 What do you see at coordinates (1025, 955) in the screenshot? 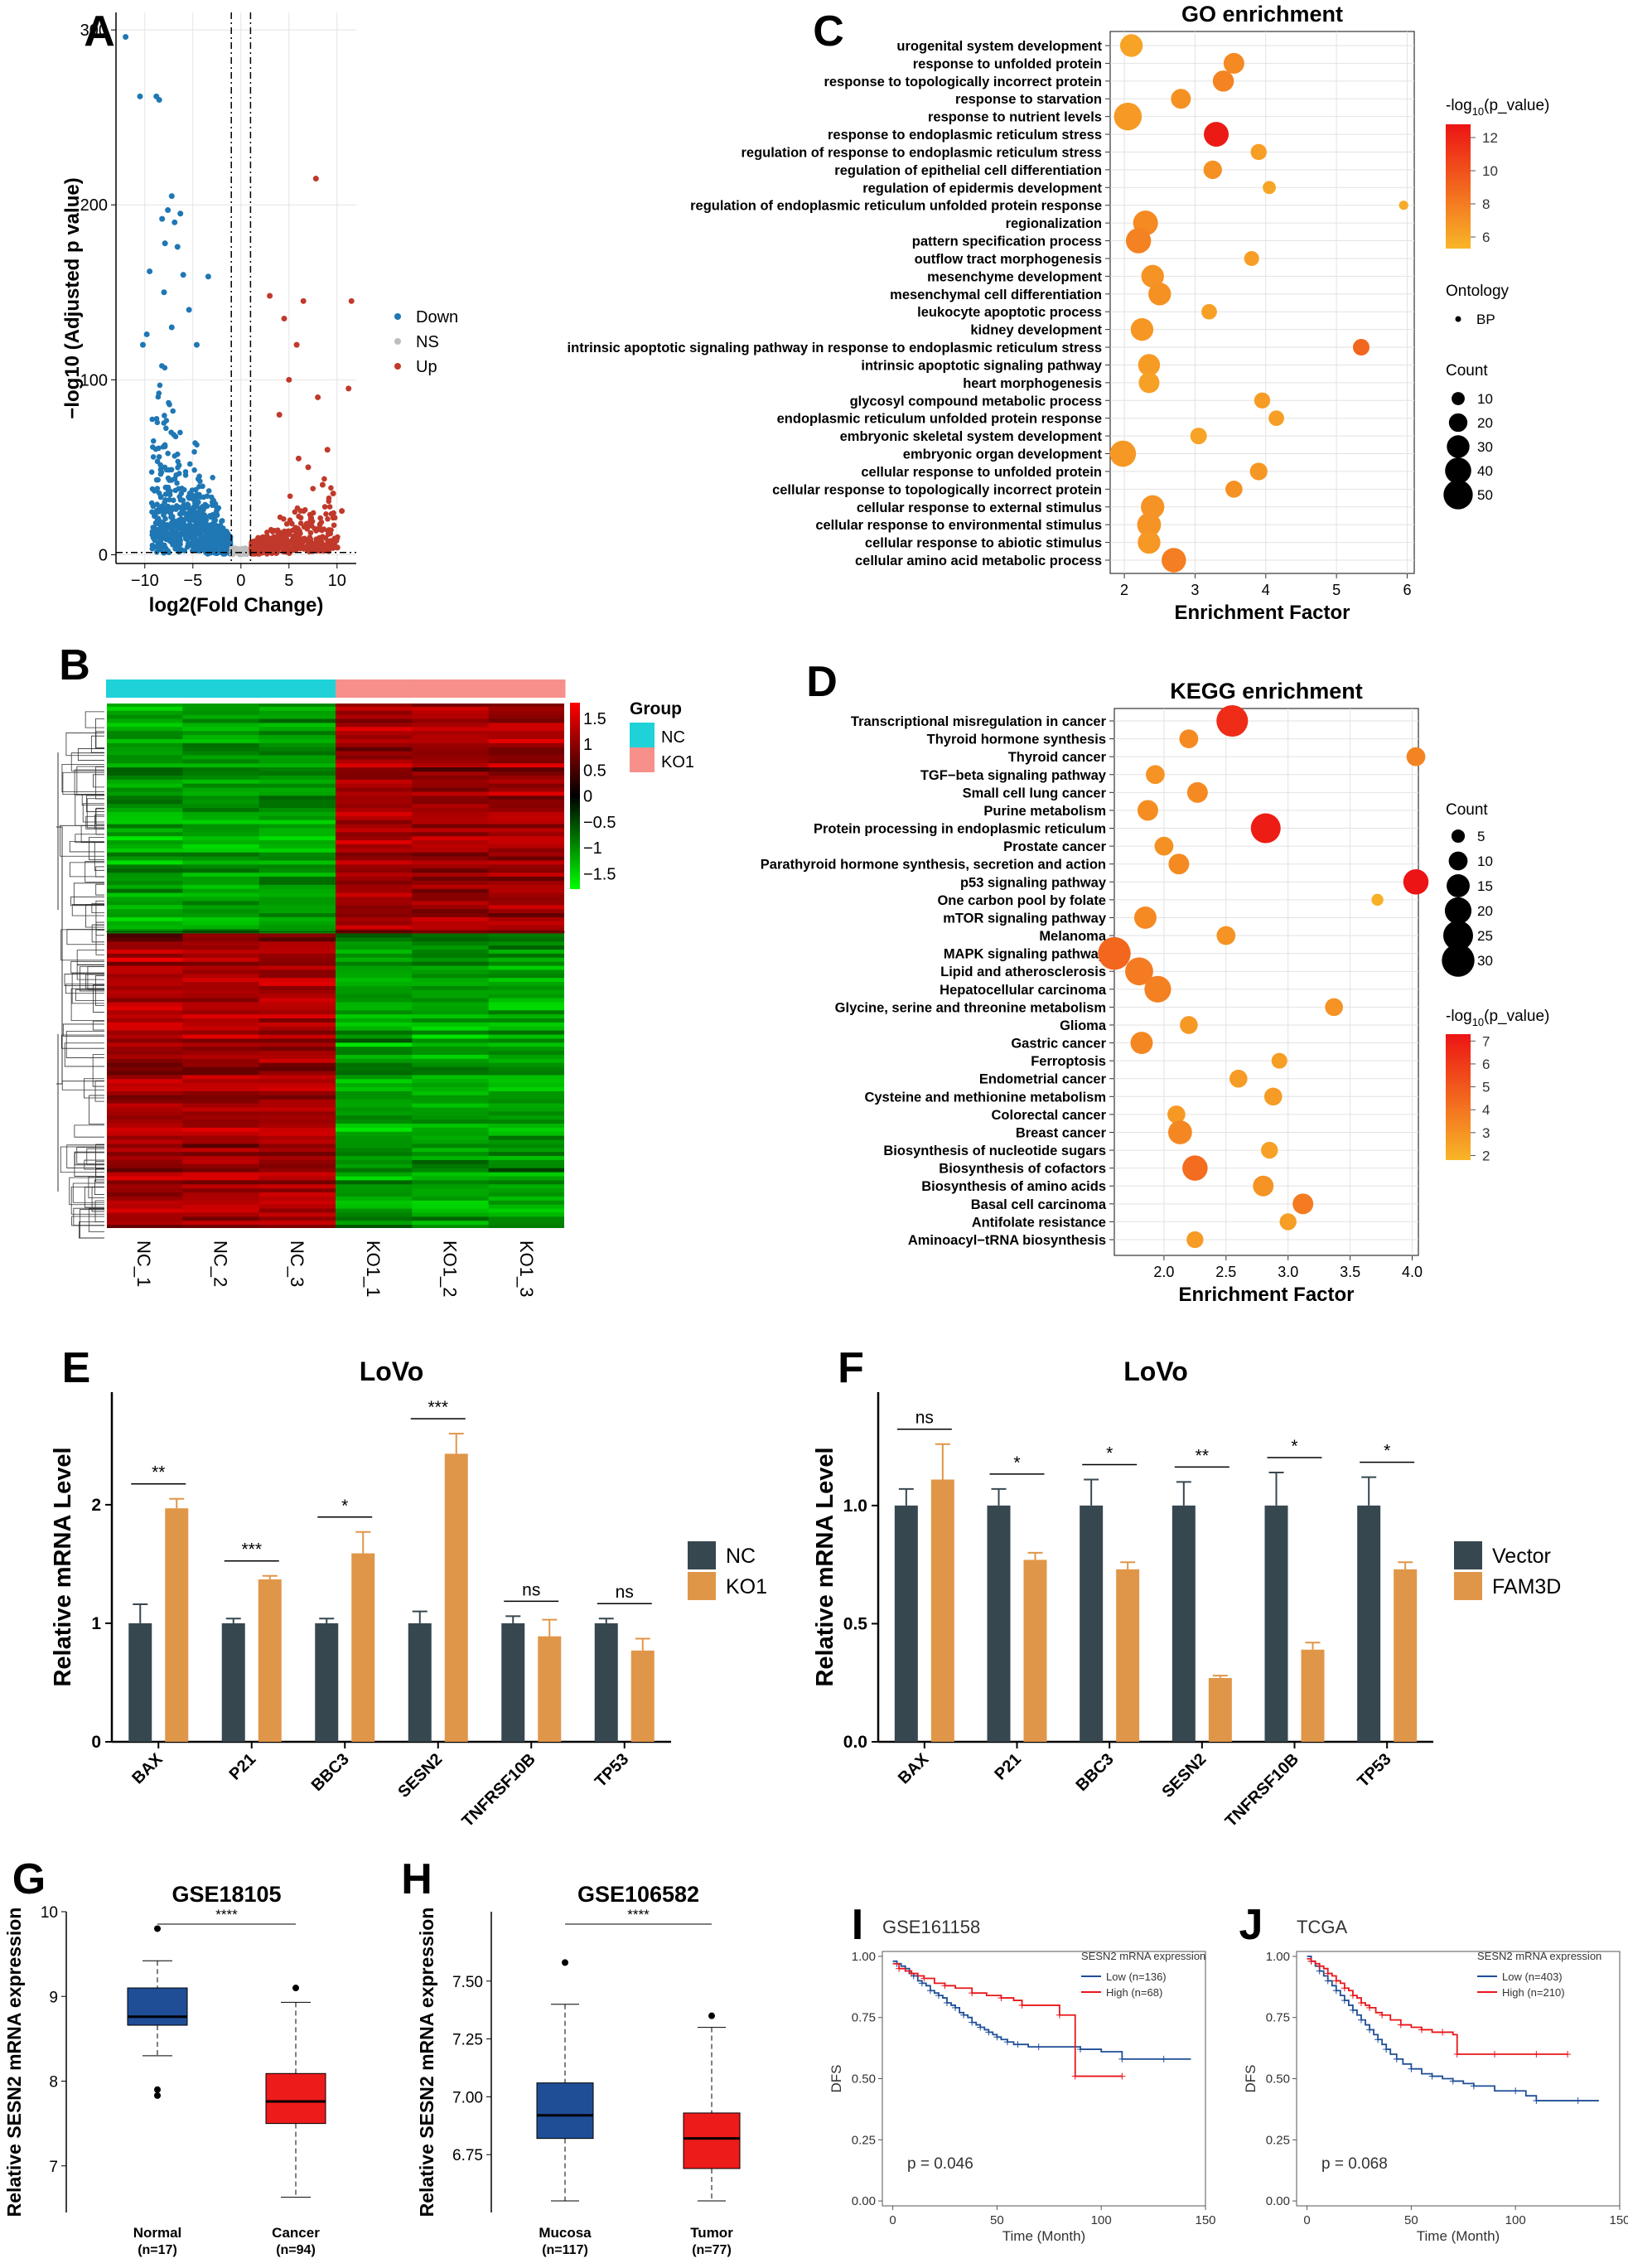
I see `category-label: MAPK signaling pathway` at bounding box center [1025, 955].